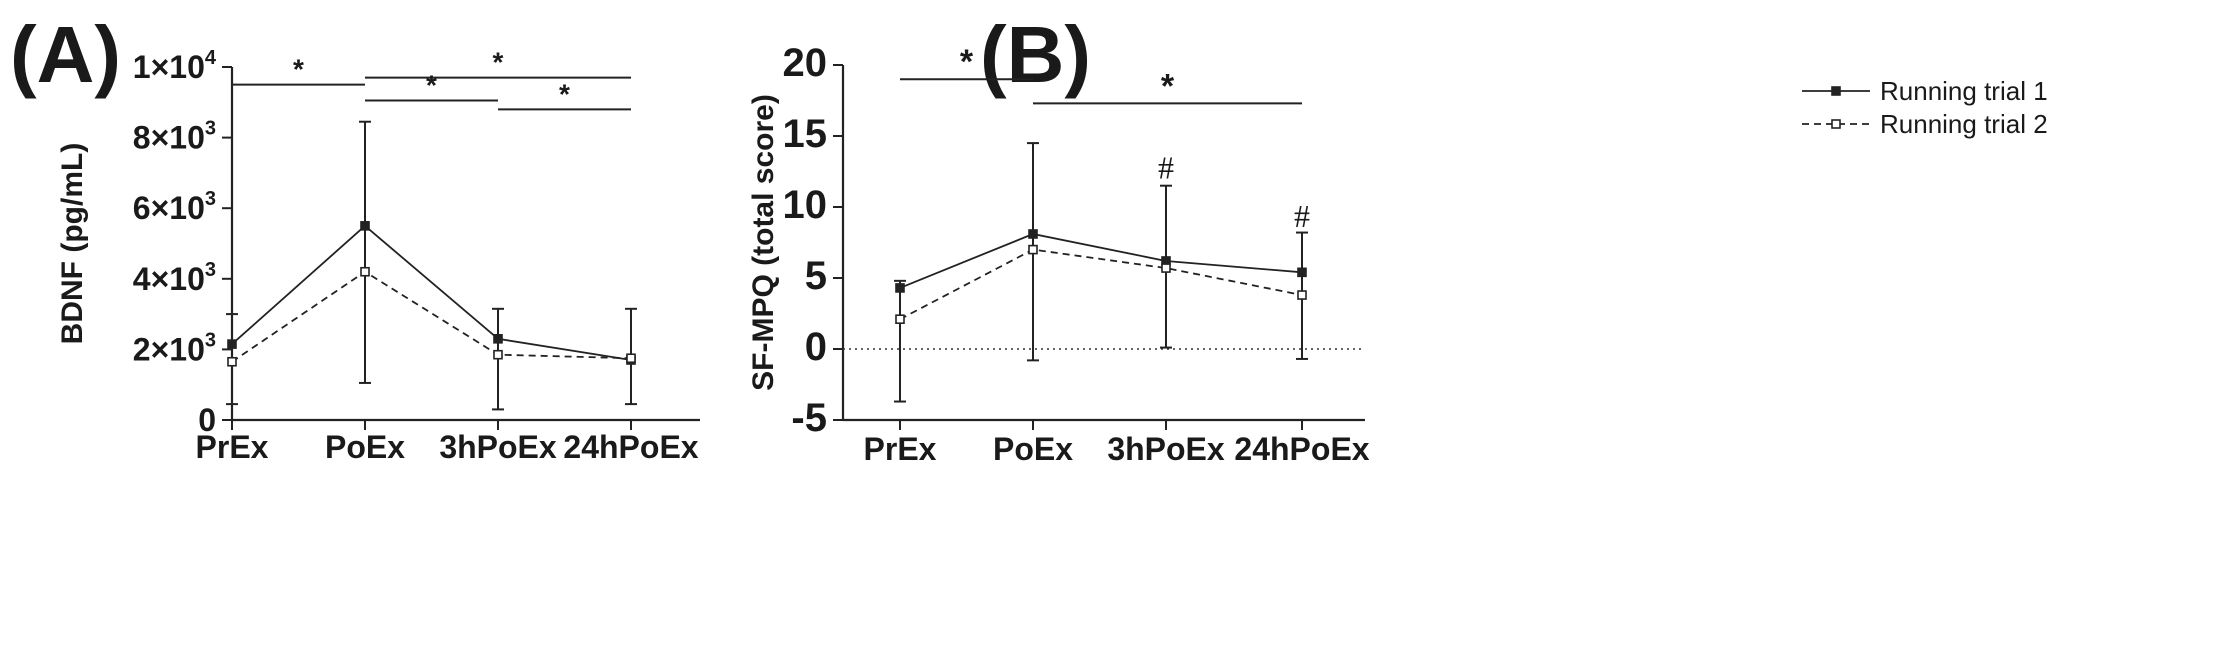 This screenshot has height=670, width=2214. I want to click on y-tick-label: 5, so click(816, 276).